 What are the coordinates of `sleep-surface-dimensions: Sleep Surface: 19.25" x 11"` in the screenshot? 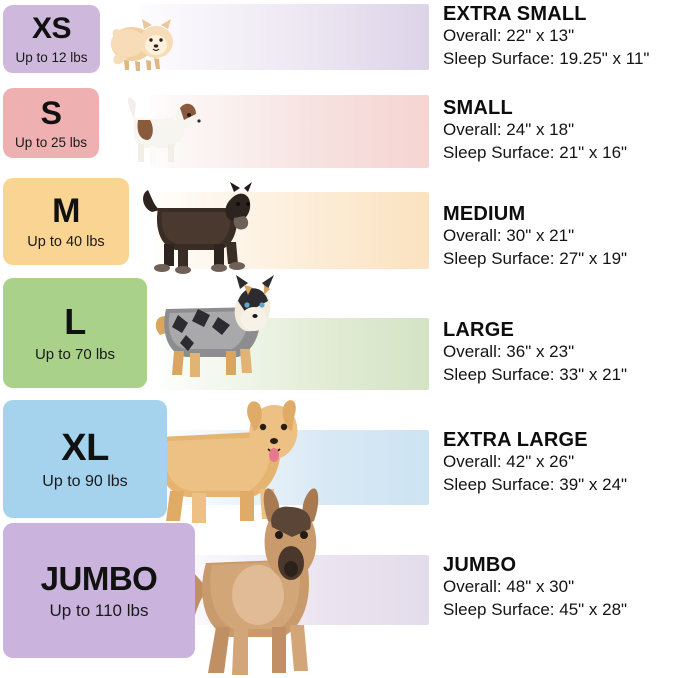 It's located at (546, 58).